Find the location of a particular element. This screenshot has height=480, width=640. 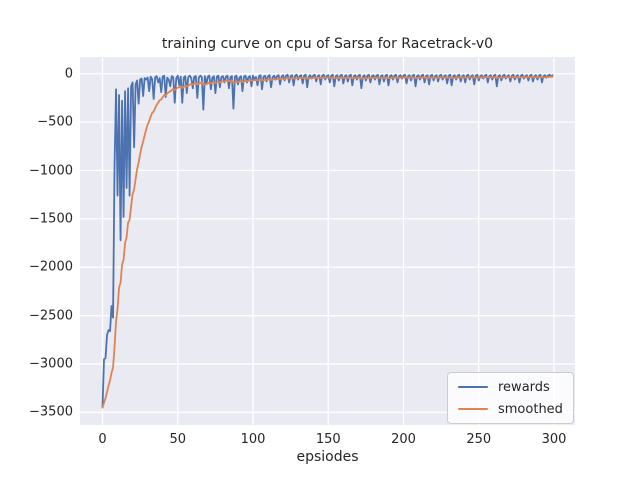

rewards-line-swatch is located at coordinates (473, 387).